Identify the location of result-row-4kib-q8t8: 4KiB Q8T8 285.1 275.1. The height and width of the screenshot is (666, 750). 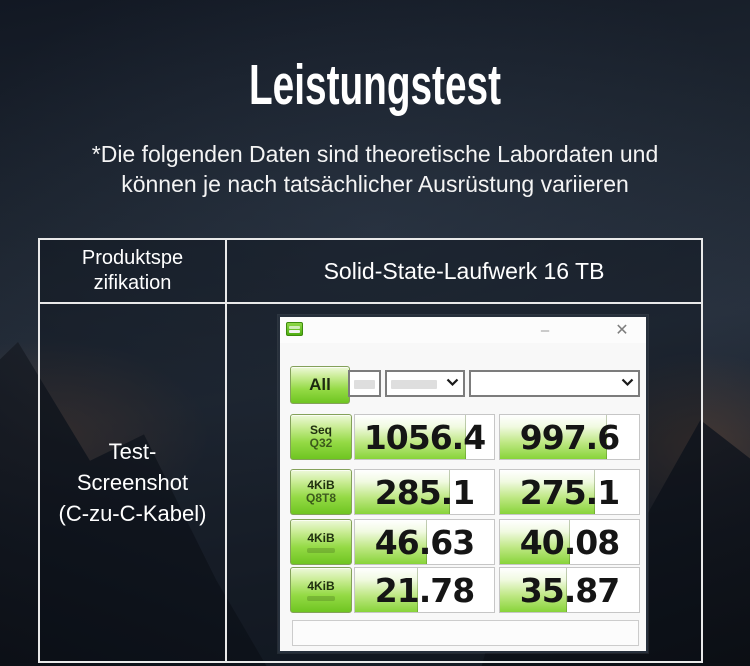
(463, 492).